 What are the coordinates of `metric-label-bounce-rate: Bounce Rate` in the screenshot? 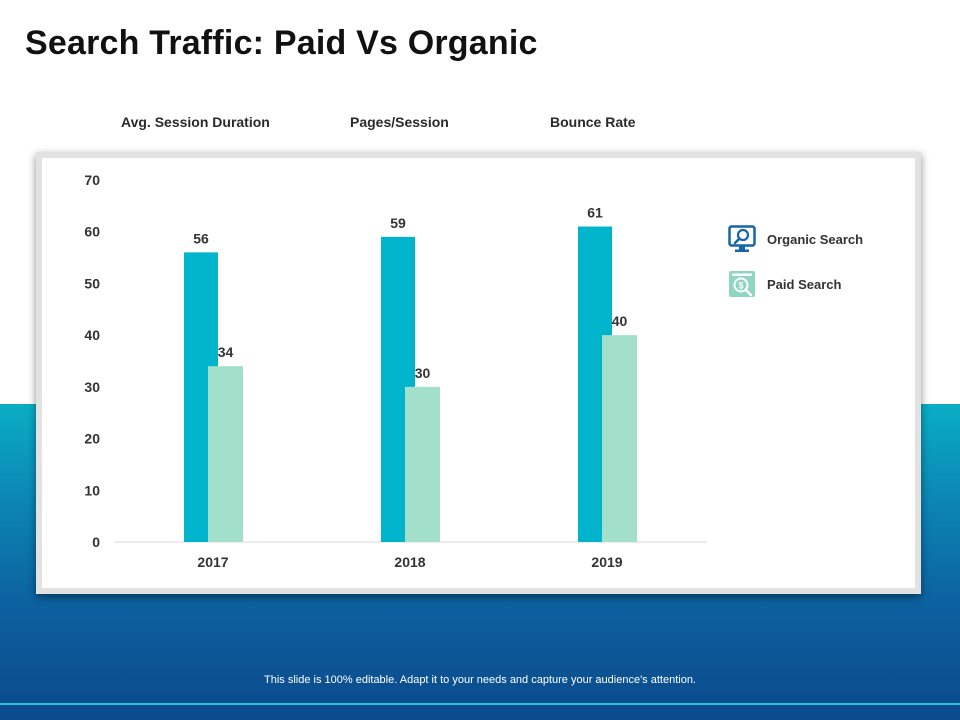 It's located at (593, 122).